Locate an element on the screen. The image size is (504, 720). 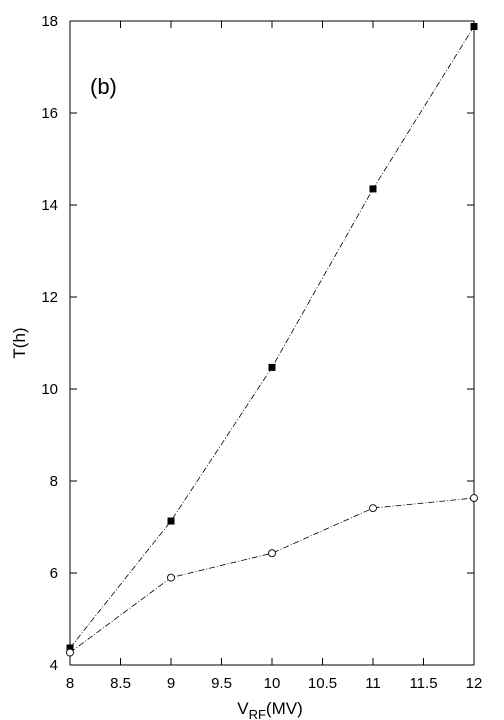
x-tick-label: 11 is located at coordinates (373, 683).